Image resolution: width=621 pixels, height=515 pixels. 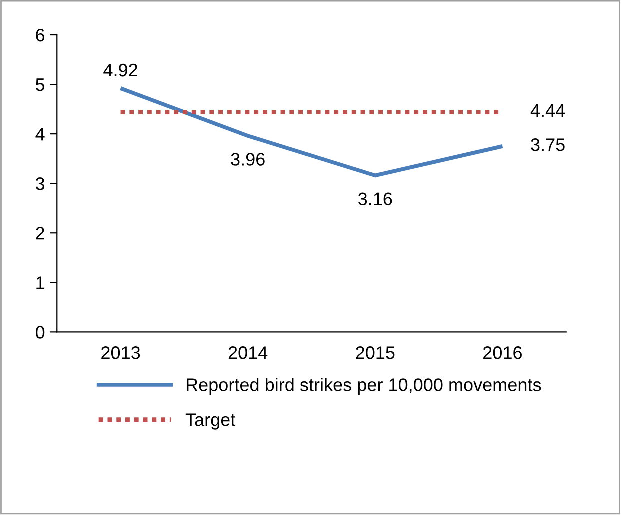 I want to click on legend-label: Target, so click(x=211, y=422).